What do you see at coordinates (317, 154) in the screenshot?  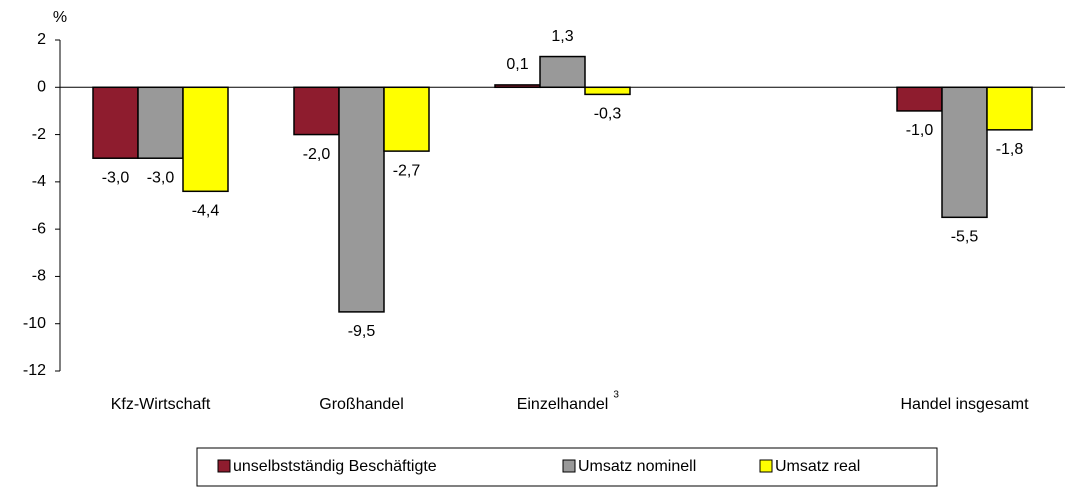 I see `value-label: -2,0` at bounding box center [317, 154].